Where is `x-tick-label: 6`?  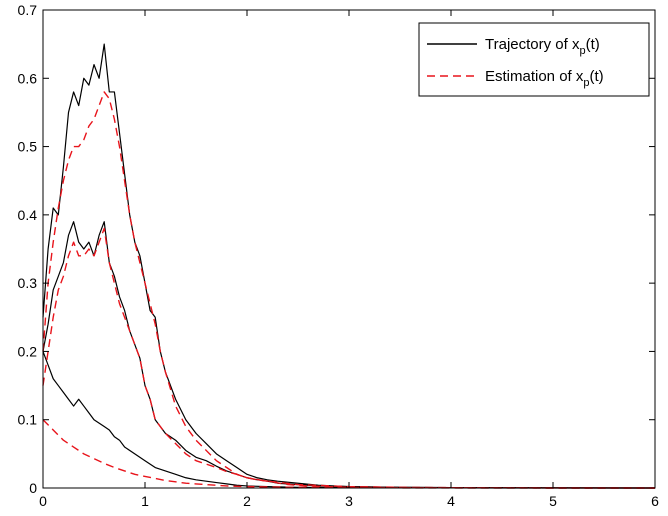 x-tick-label: 6 is located at coordinates (655, 501).